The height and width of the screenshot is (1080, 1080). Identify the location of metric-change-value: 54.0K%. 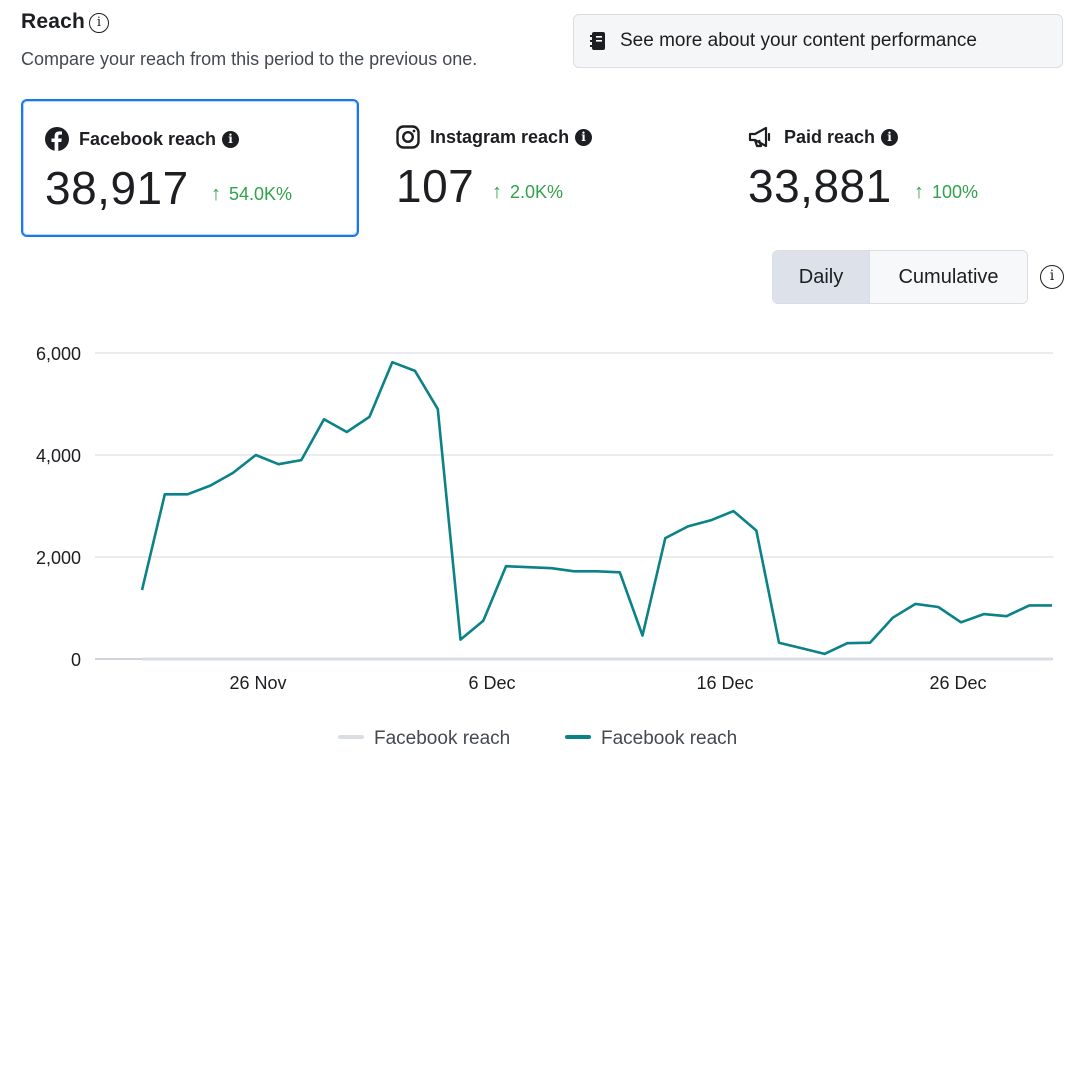
(261, 194).